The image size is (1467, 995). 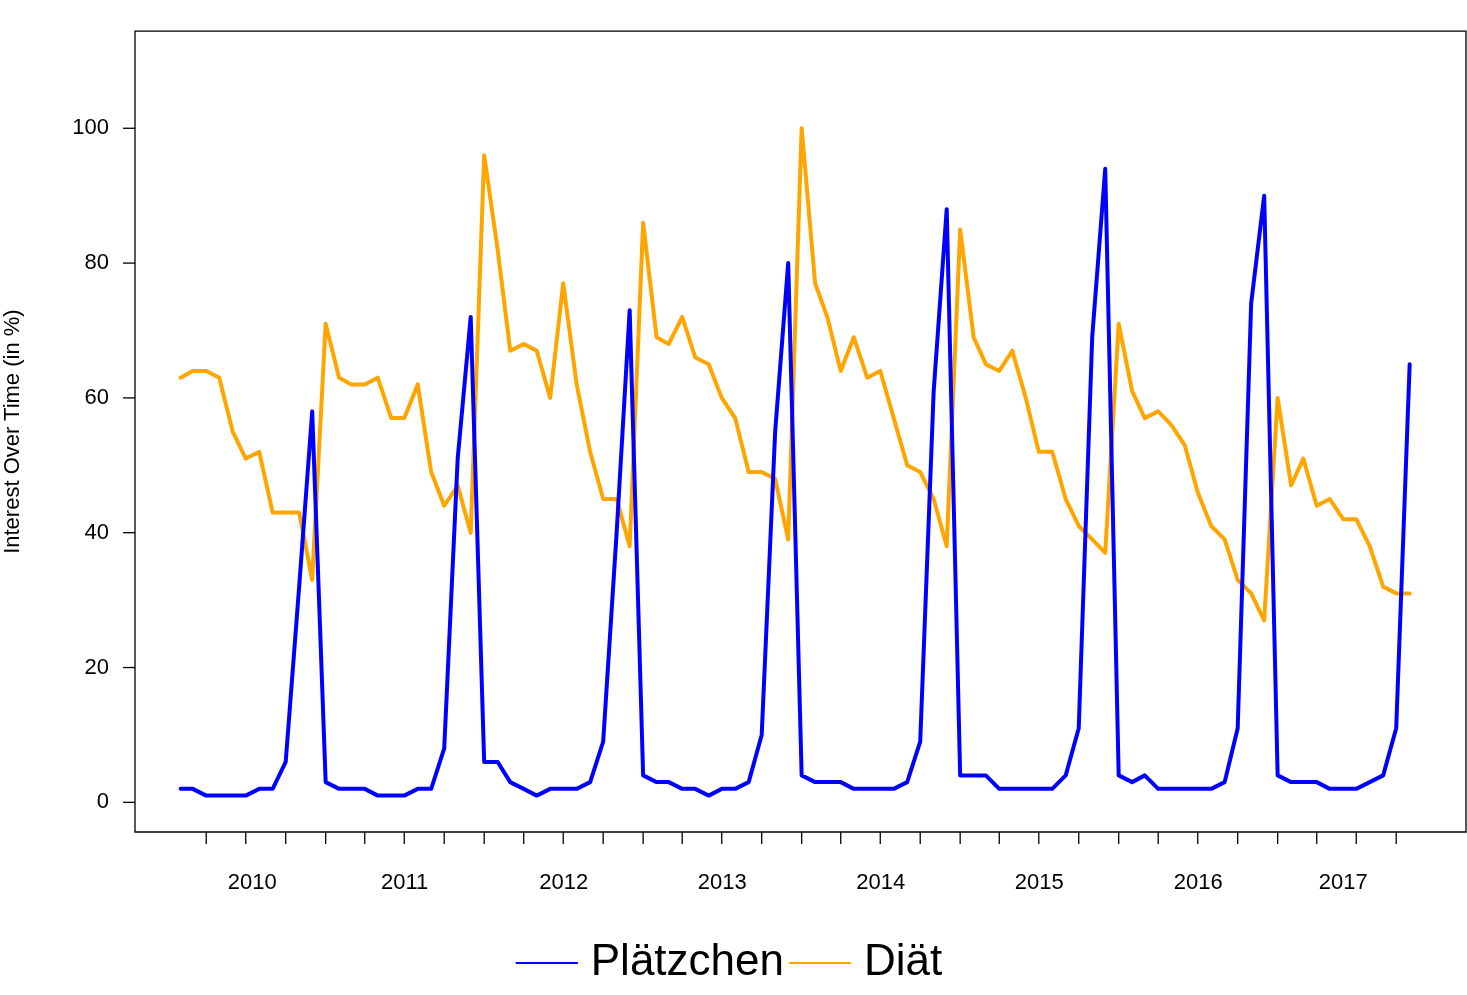 What do you see at coordinates (405, 882) in the screenshot?
I see `x-tick-label: 2011` at bounding box center [405, 882].